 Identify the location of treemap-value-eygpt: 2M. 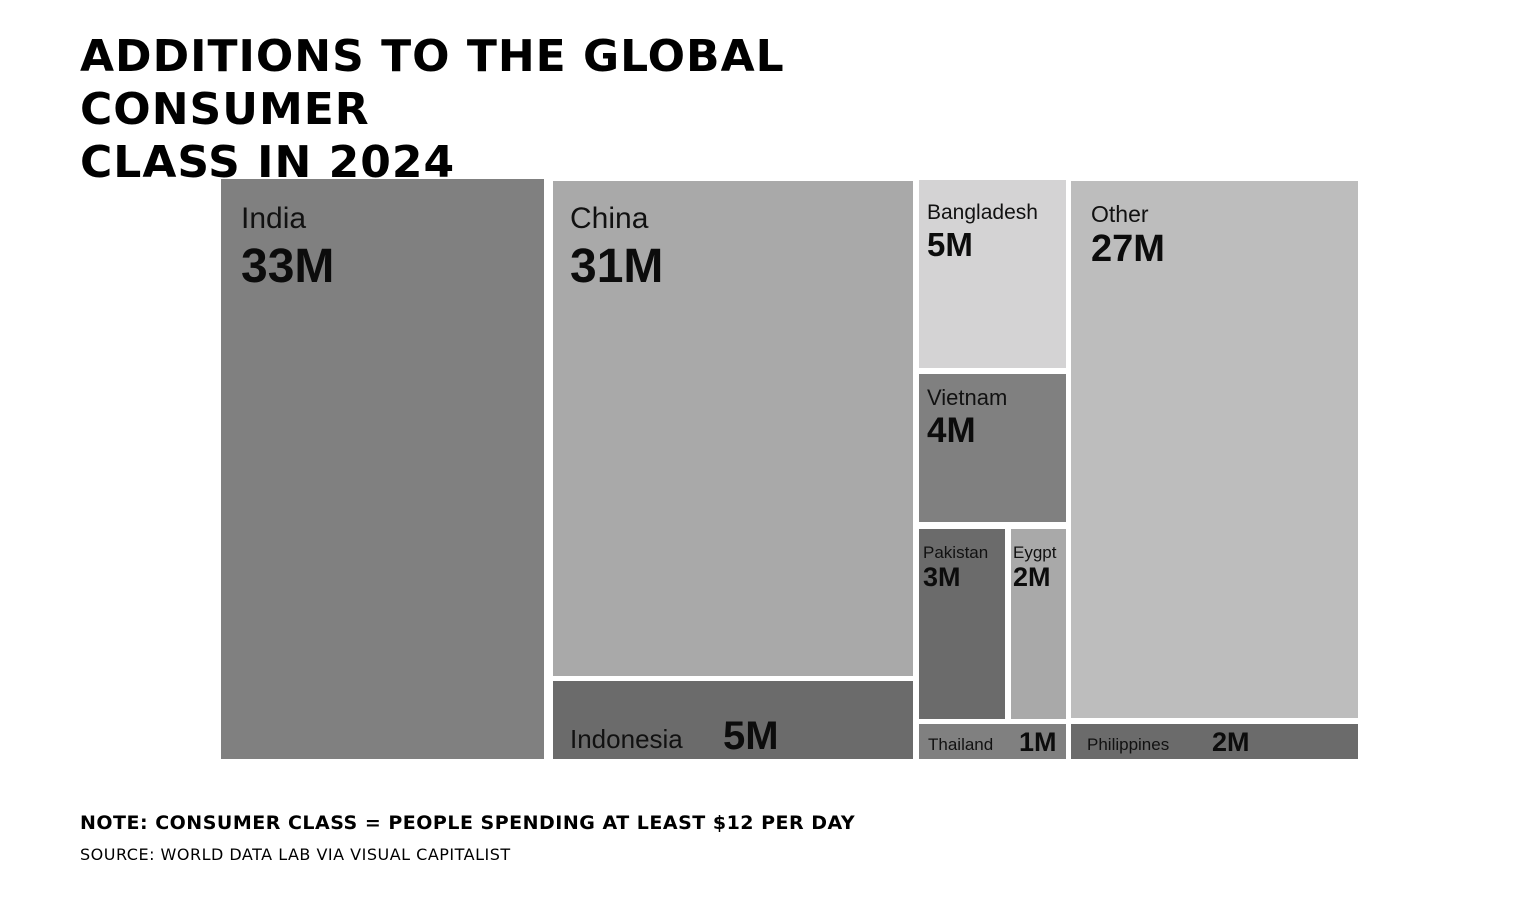
(1032, 577).